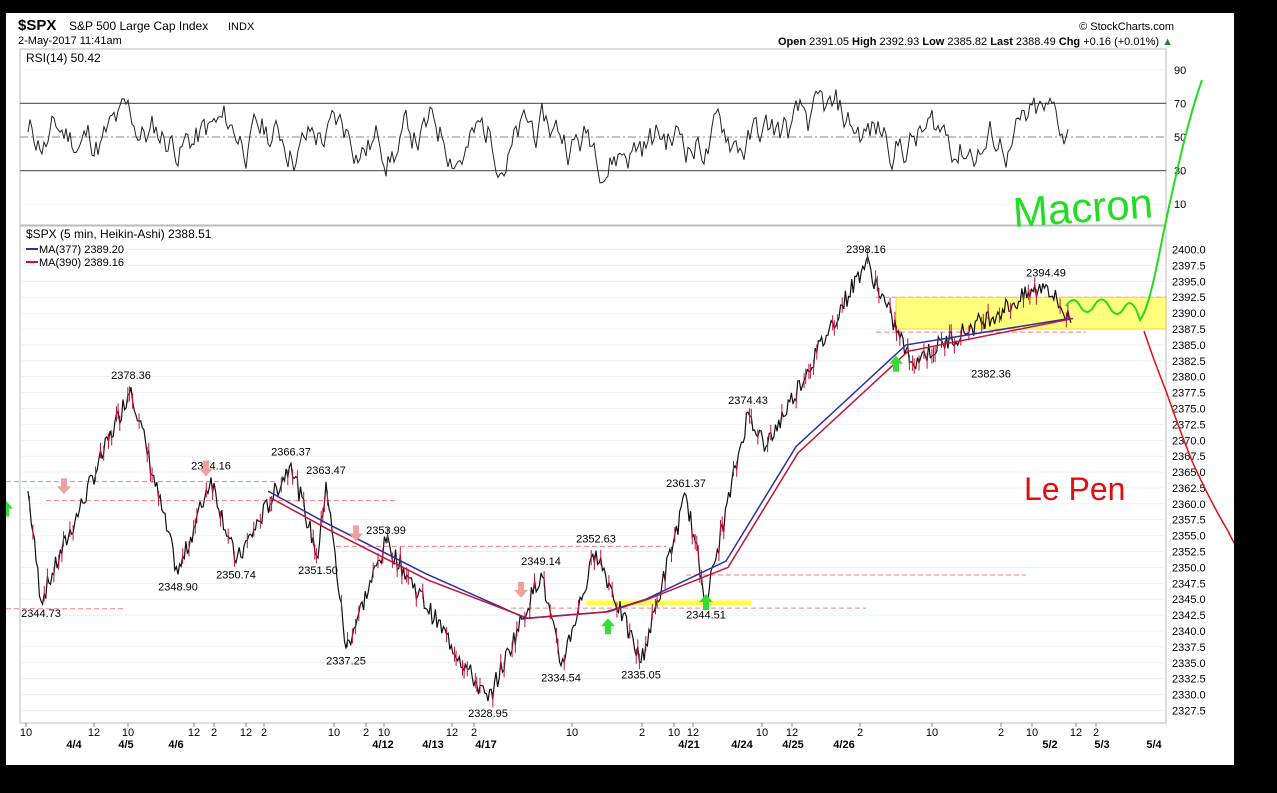  Describe the element at coordinates (1189, 409) in the screenshot. I see `price-tick-label: 2375.0` at that location.